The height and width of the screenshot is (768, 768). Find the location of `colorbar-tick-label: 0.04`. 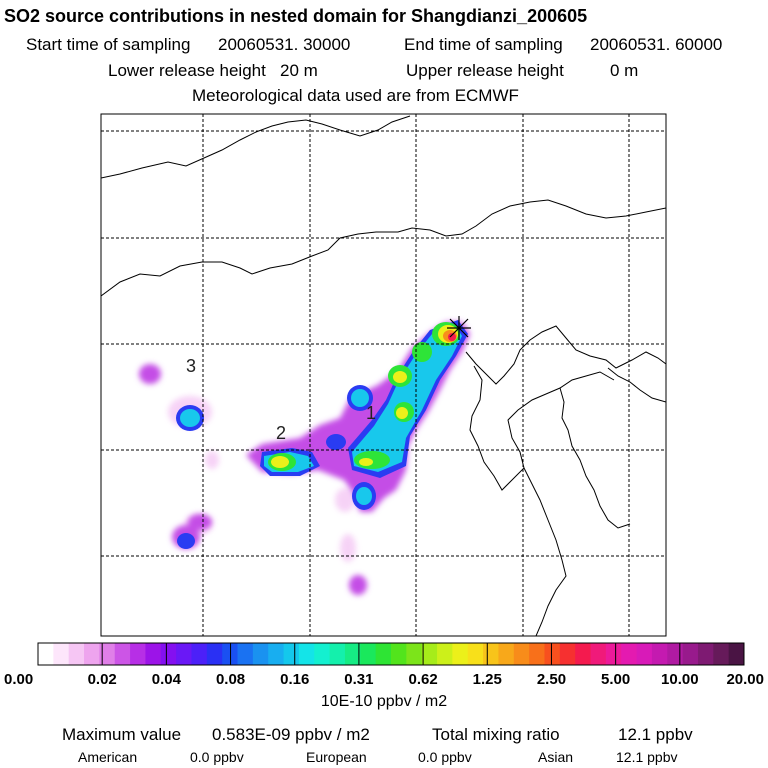

colorbar-tick-label: 0.04 is located at coordinates (167, 679).